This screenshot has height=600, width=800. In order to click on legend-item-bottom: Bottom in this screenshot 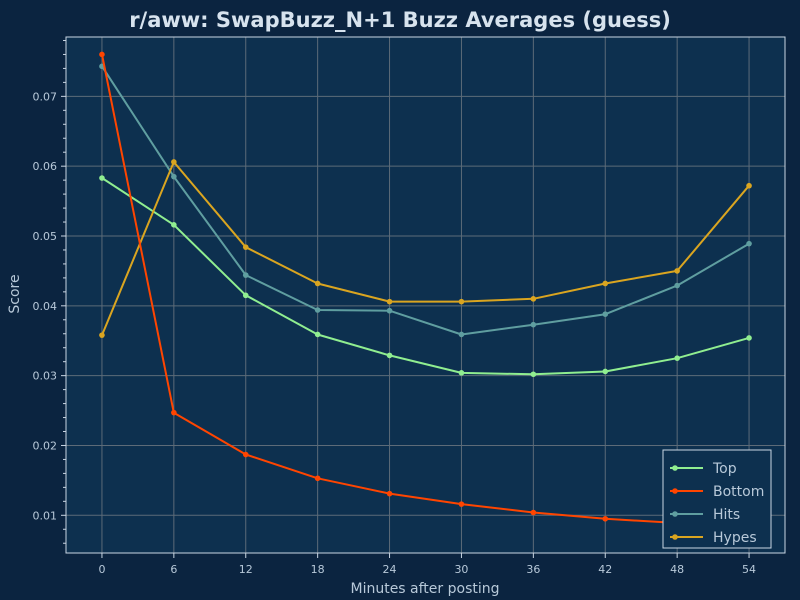, I will do `click(717, 492)`.